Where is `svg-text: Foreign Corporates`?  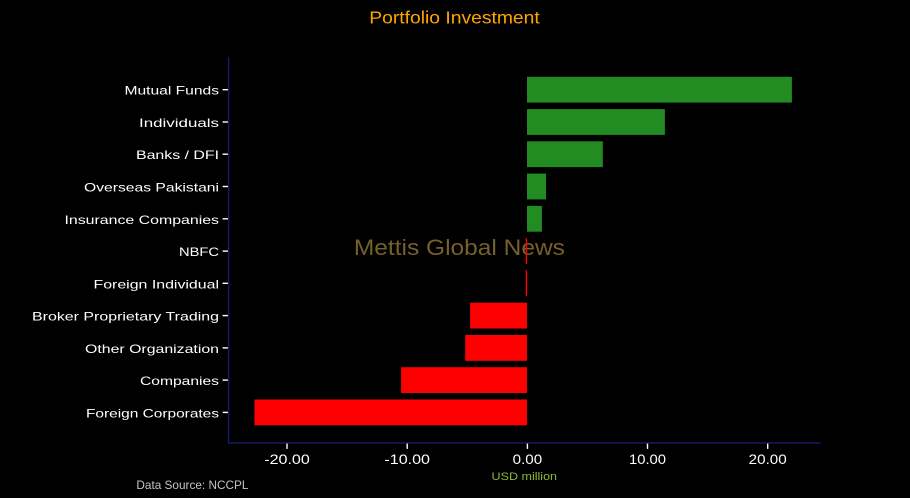
svg-text: Foreign Corporates is located at coordinates (152, 413).